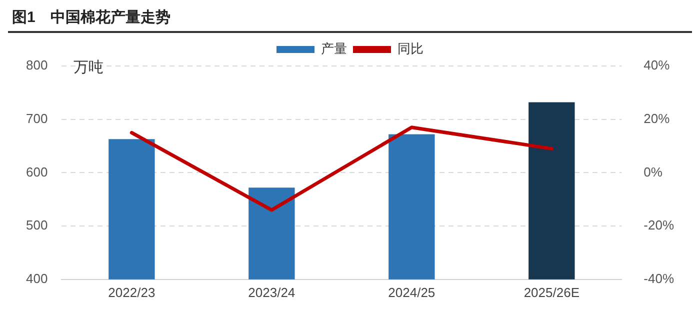 The height and width of the screenshot is (327, 700). What do you see at coordinates (412, 292) in the screenshot?
I see `x-tick-label: 2024/25` at bounding box center [412, 292].